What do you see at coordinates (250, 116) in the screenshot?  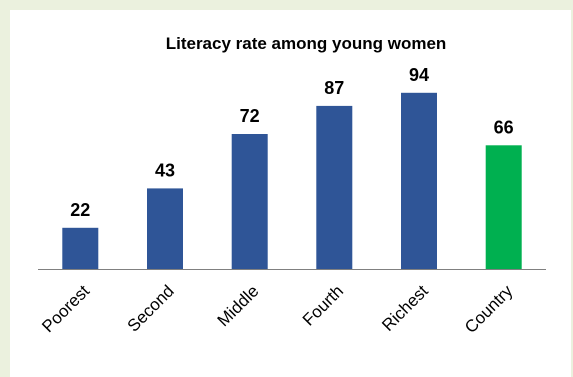 I see `value-label-middle: 72` at bounding box center [250, 116].